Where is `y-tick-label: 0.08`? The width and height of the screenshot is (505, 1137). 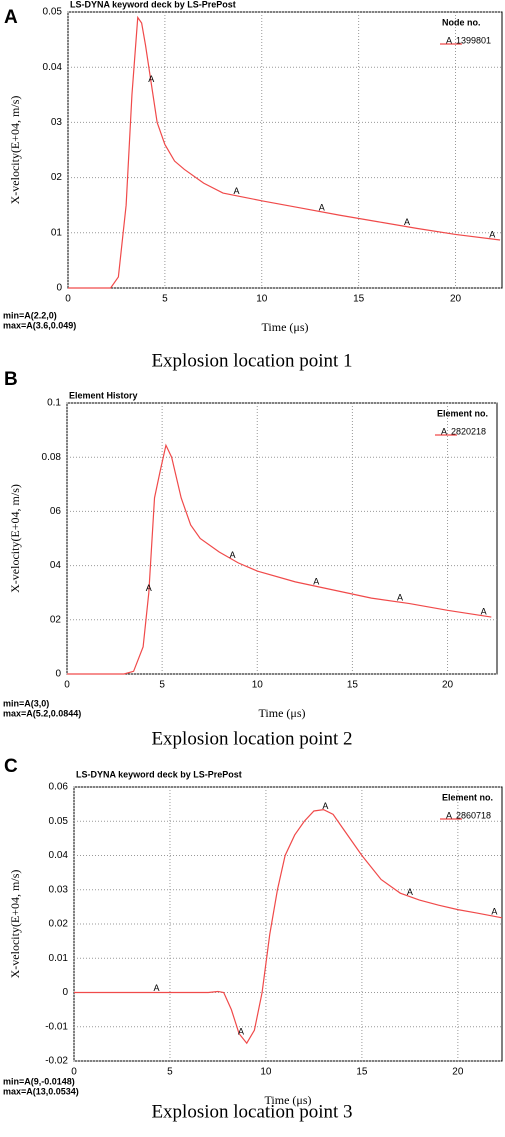 y-tick-label: 0.08 is located at coordinates (52, 457).